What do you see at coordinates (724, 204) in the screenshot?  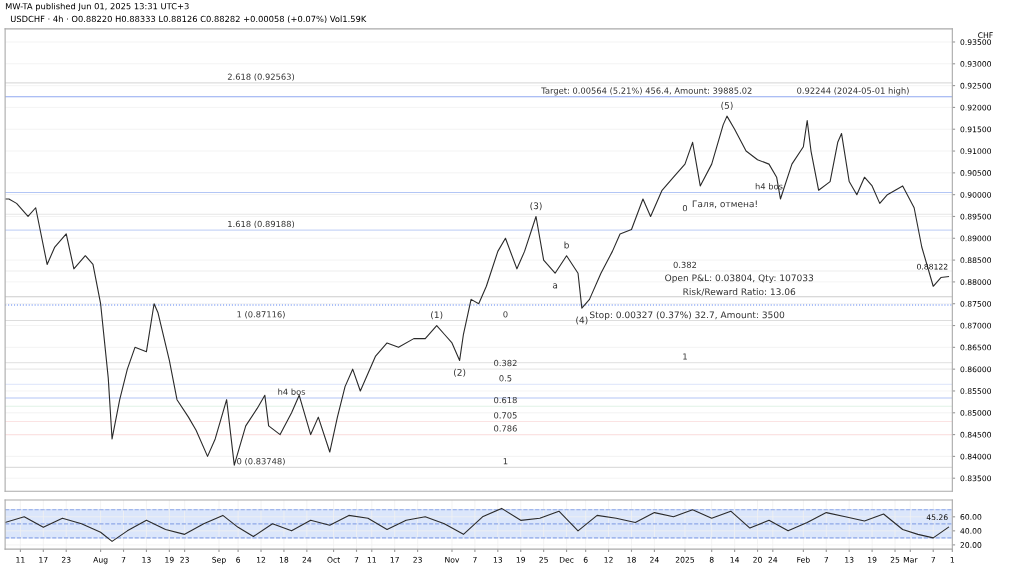 I see `annotation: Галя, отмена!` at bounding box center [724, 204].